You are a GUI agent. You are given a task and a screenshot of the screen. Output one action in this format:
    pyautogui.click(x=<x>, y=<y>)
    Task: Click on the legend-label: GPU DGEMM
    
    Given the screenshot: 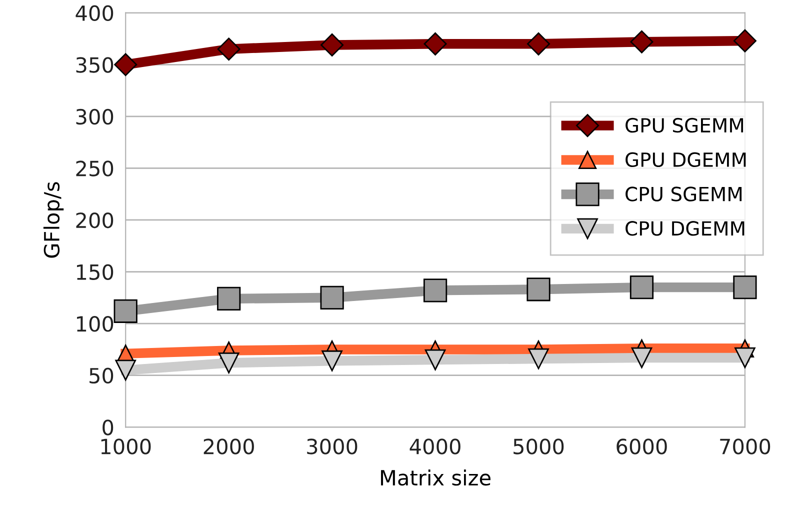 What is the action you would take?
    pyautogui.click(x=686, y=160)
    